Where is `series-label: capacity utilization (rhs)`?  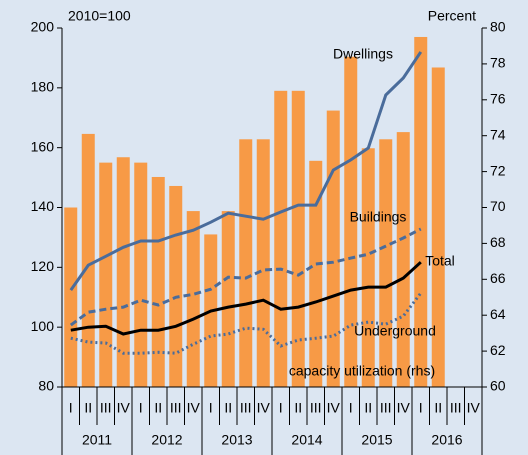 series-label: capacity utilization (rhs) is located at coordinates (362, 371).